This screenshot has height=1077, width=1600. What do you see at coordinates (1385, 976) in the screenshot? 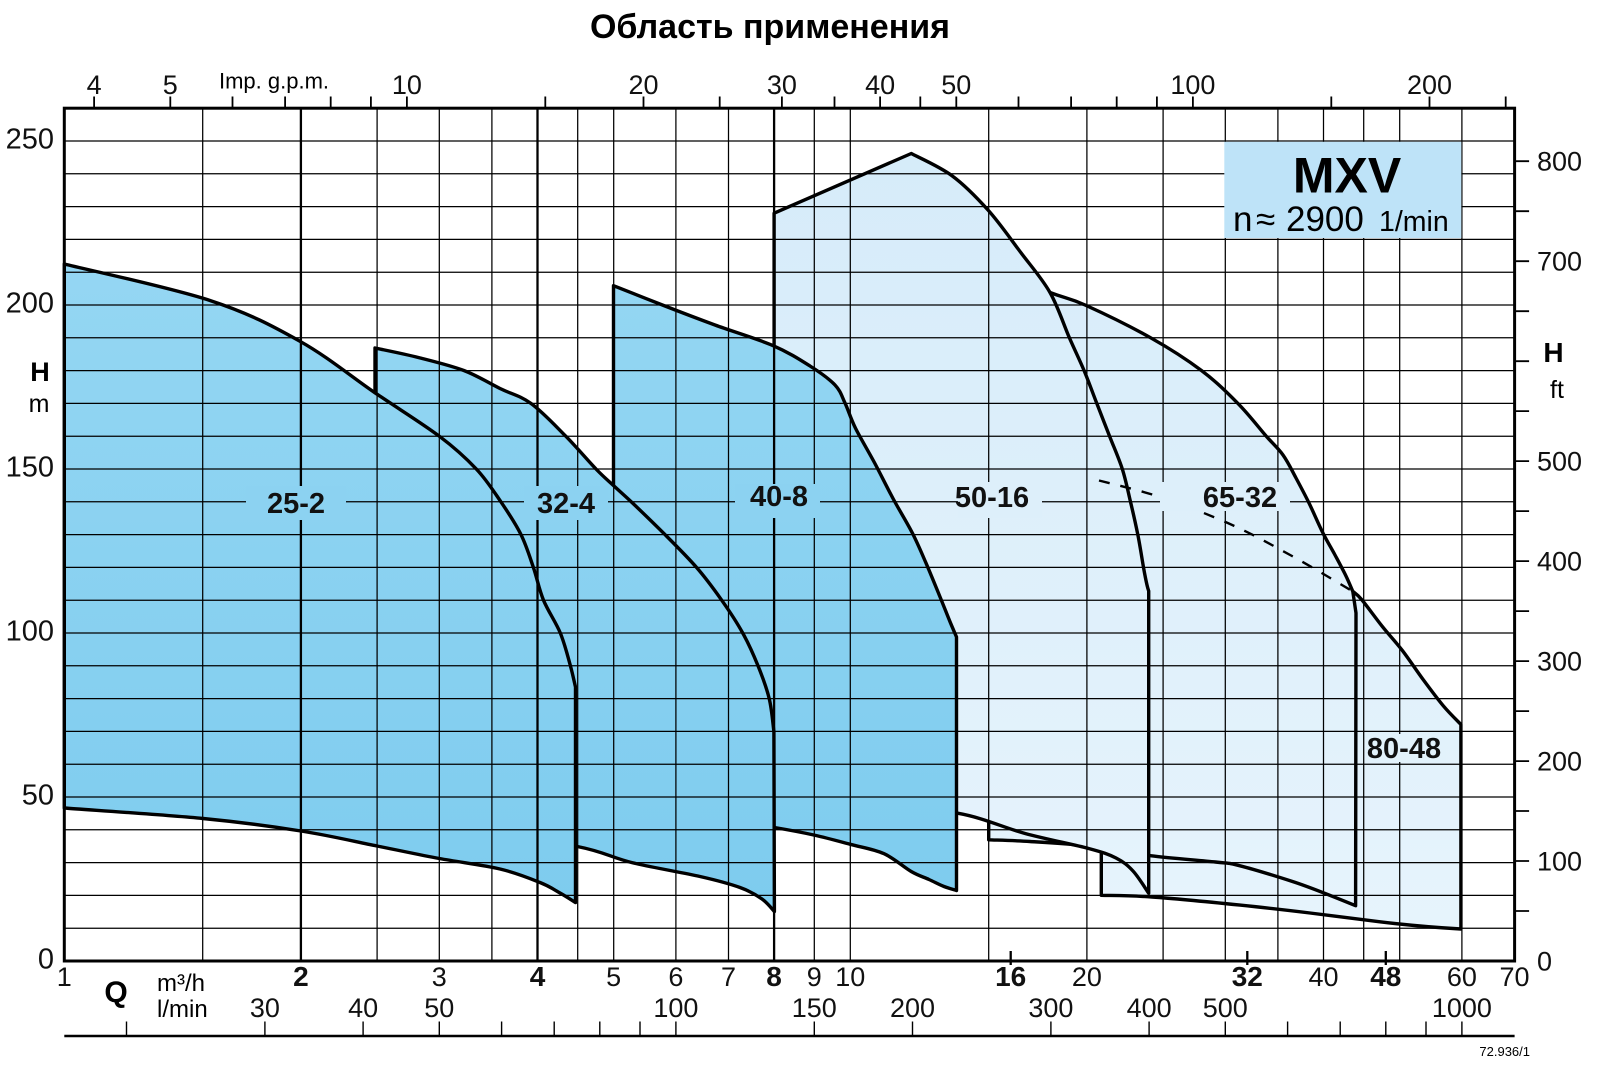
I see `svg-text: 48` at bounding box center [1385, 976].